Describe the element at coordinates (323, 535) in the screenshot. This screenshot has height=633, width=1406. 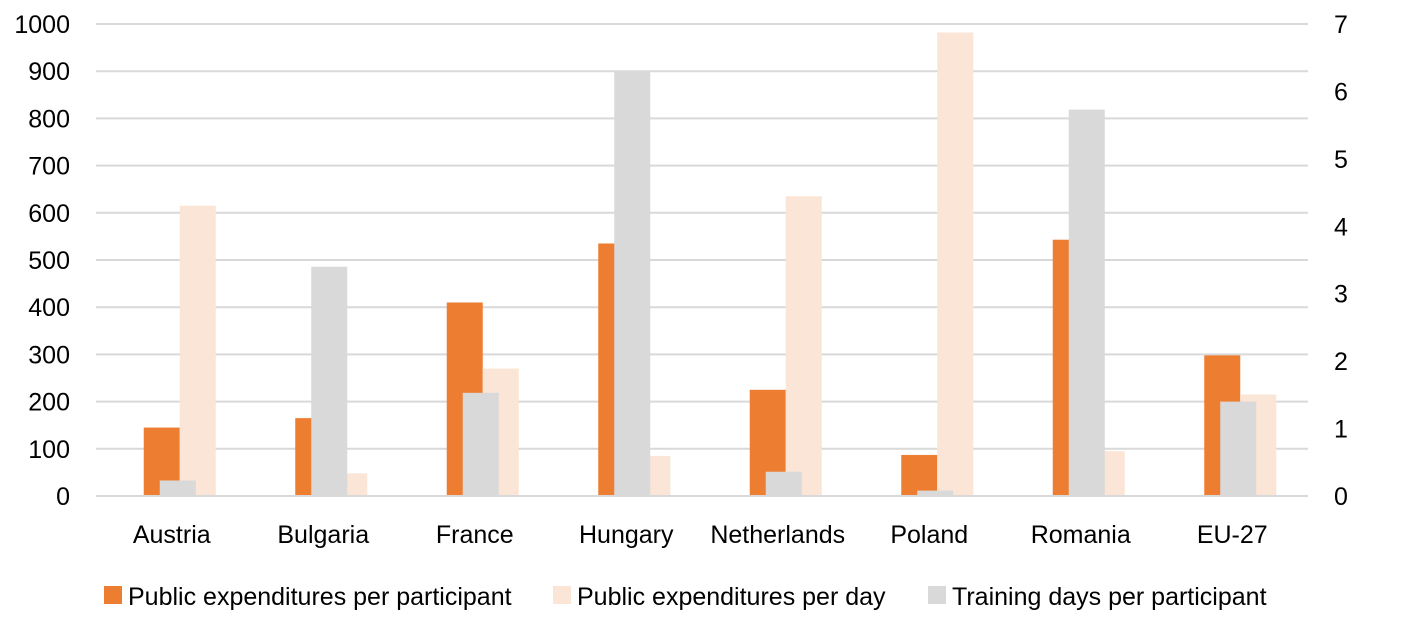
I see `category-label: Bulgaria` at that location.